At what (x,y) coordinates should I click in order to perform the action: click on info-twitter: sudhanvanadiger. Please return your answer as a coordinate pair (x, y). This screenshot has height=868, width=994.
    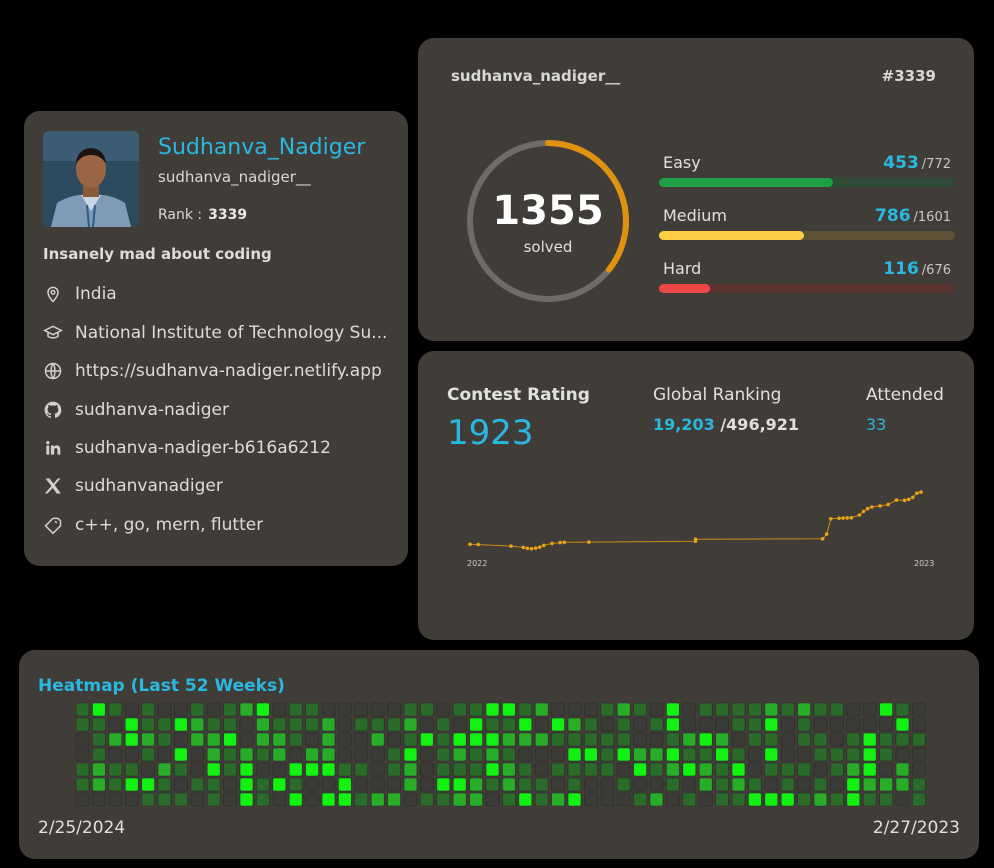
    Looking at the image, I should click on (218, 486).